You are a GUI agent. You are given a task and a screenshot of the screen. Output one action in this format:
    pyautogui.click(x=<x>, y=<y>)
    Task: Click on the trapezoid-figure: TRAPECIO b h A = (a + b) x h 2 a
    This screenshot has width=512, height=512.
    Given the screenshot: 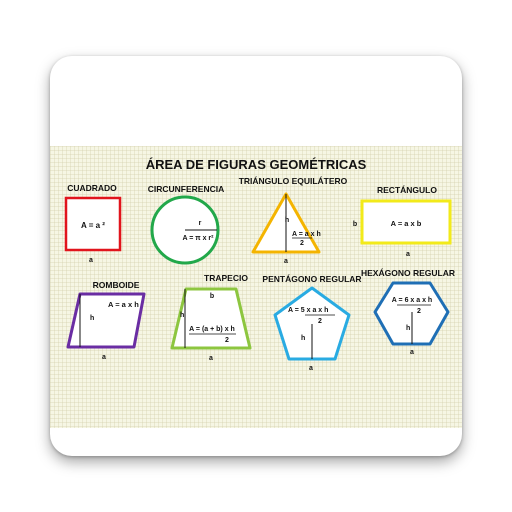 What is the action you would take?
    pyautogui.click(x=211, y=317)
    